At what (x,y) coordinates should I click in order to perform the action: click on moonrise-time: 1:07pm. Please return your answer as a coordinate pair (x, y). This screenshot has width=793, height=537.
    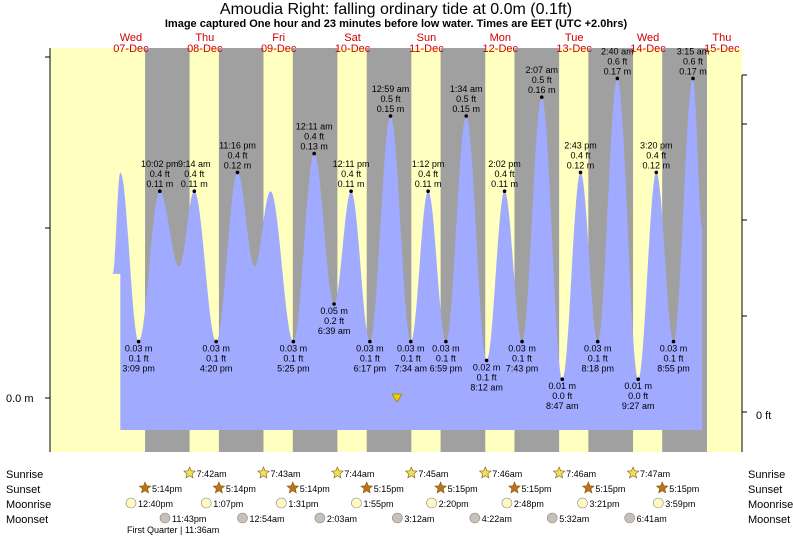
    Looking at the image, I should click on (228, 504).